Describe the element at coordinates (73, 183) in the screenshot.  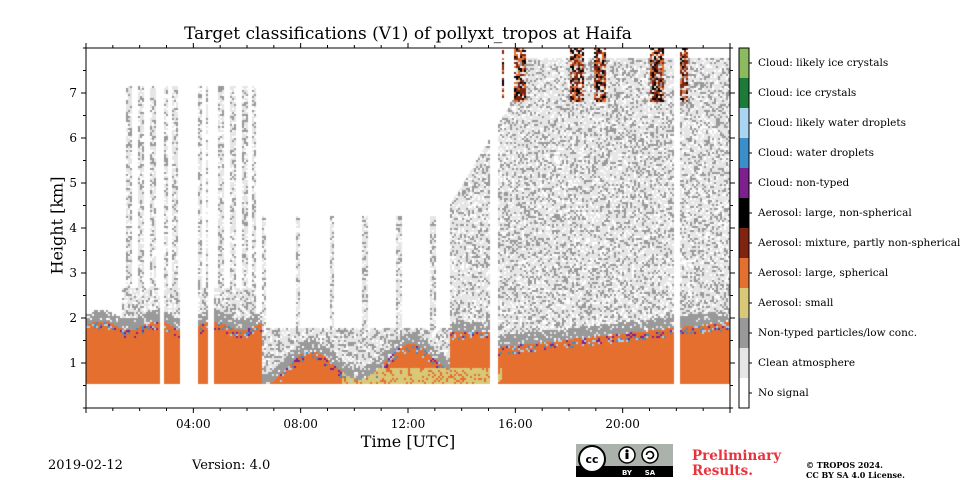
I see `y-tick-label: 5` at that location.